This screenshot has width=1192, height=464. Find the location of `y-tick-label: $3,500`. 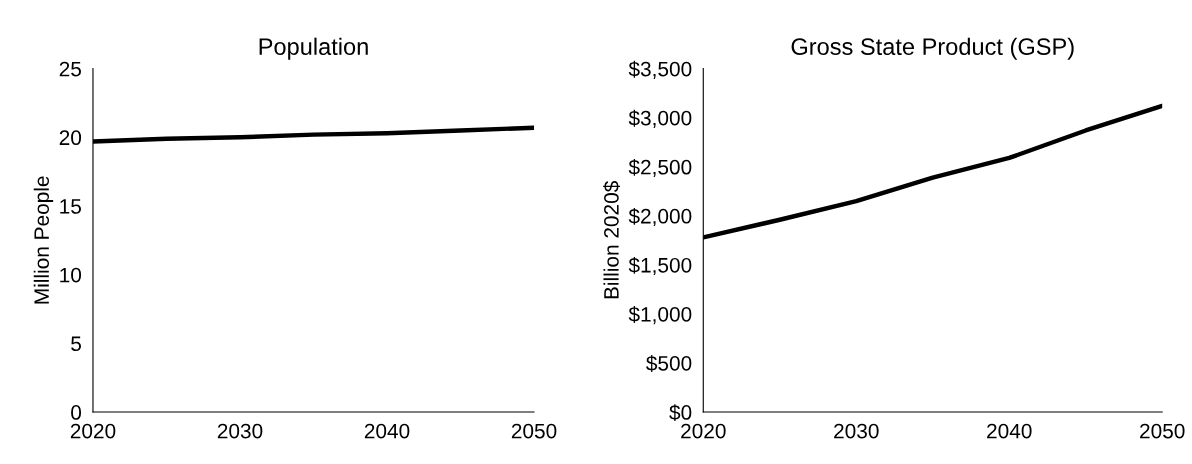

y-tick-label: $3,500 is located at coordinates (660, 69).